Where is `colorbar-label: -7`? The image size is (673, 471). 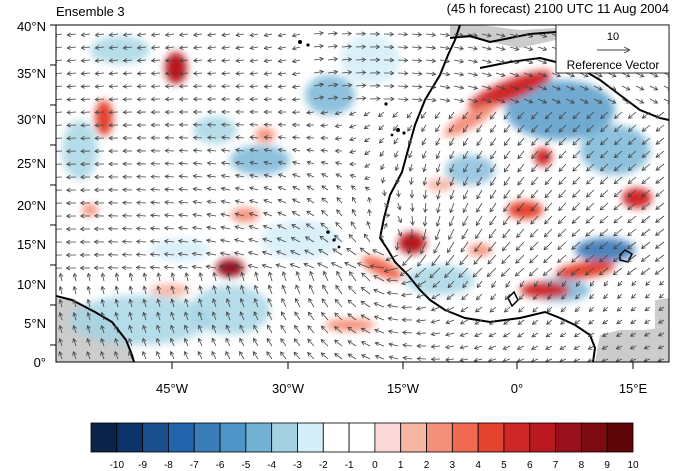 colorbar-label: -7 is located at coordinates (194, 465).